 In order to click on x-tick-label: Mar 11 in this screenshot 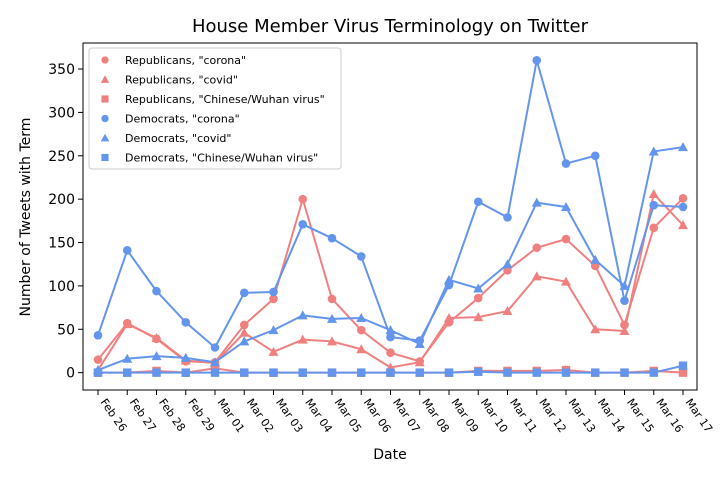, I will do `click(523, 415)`.